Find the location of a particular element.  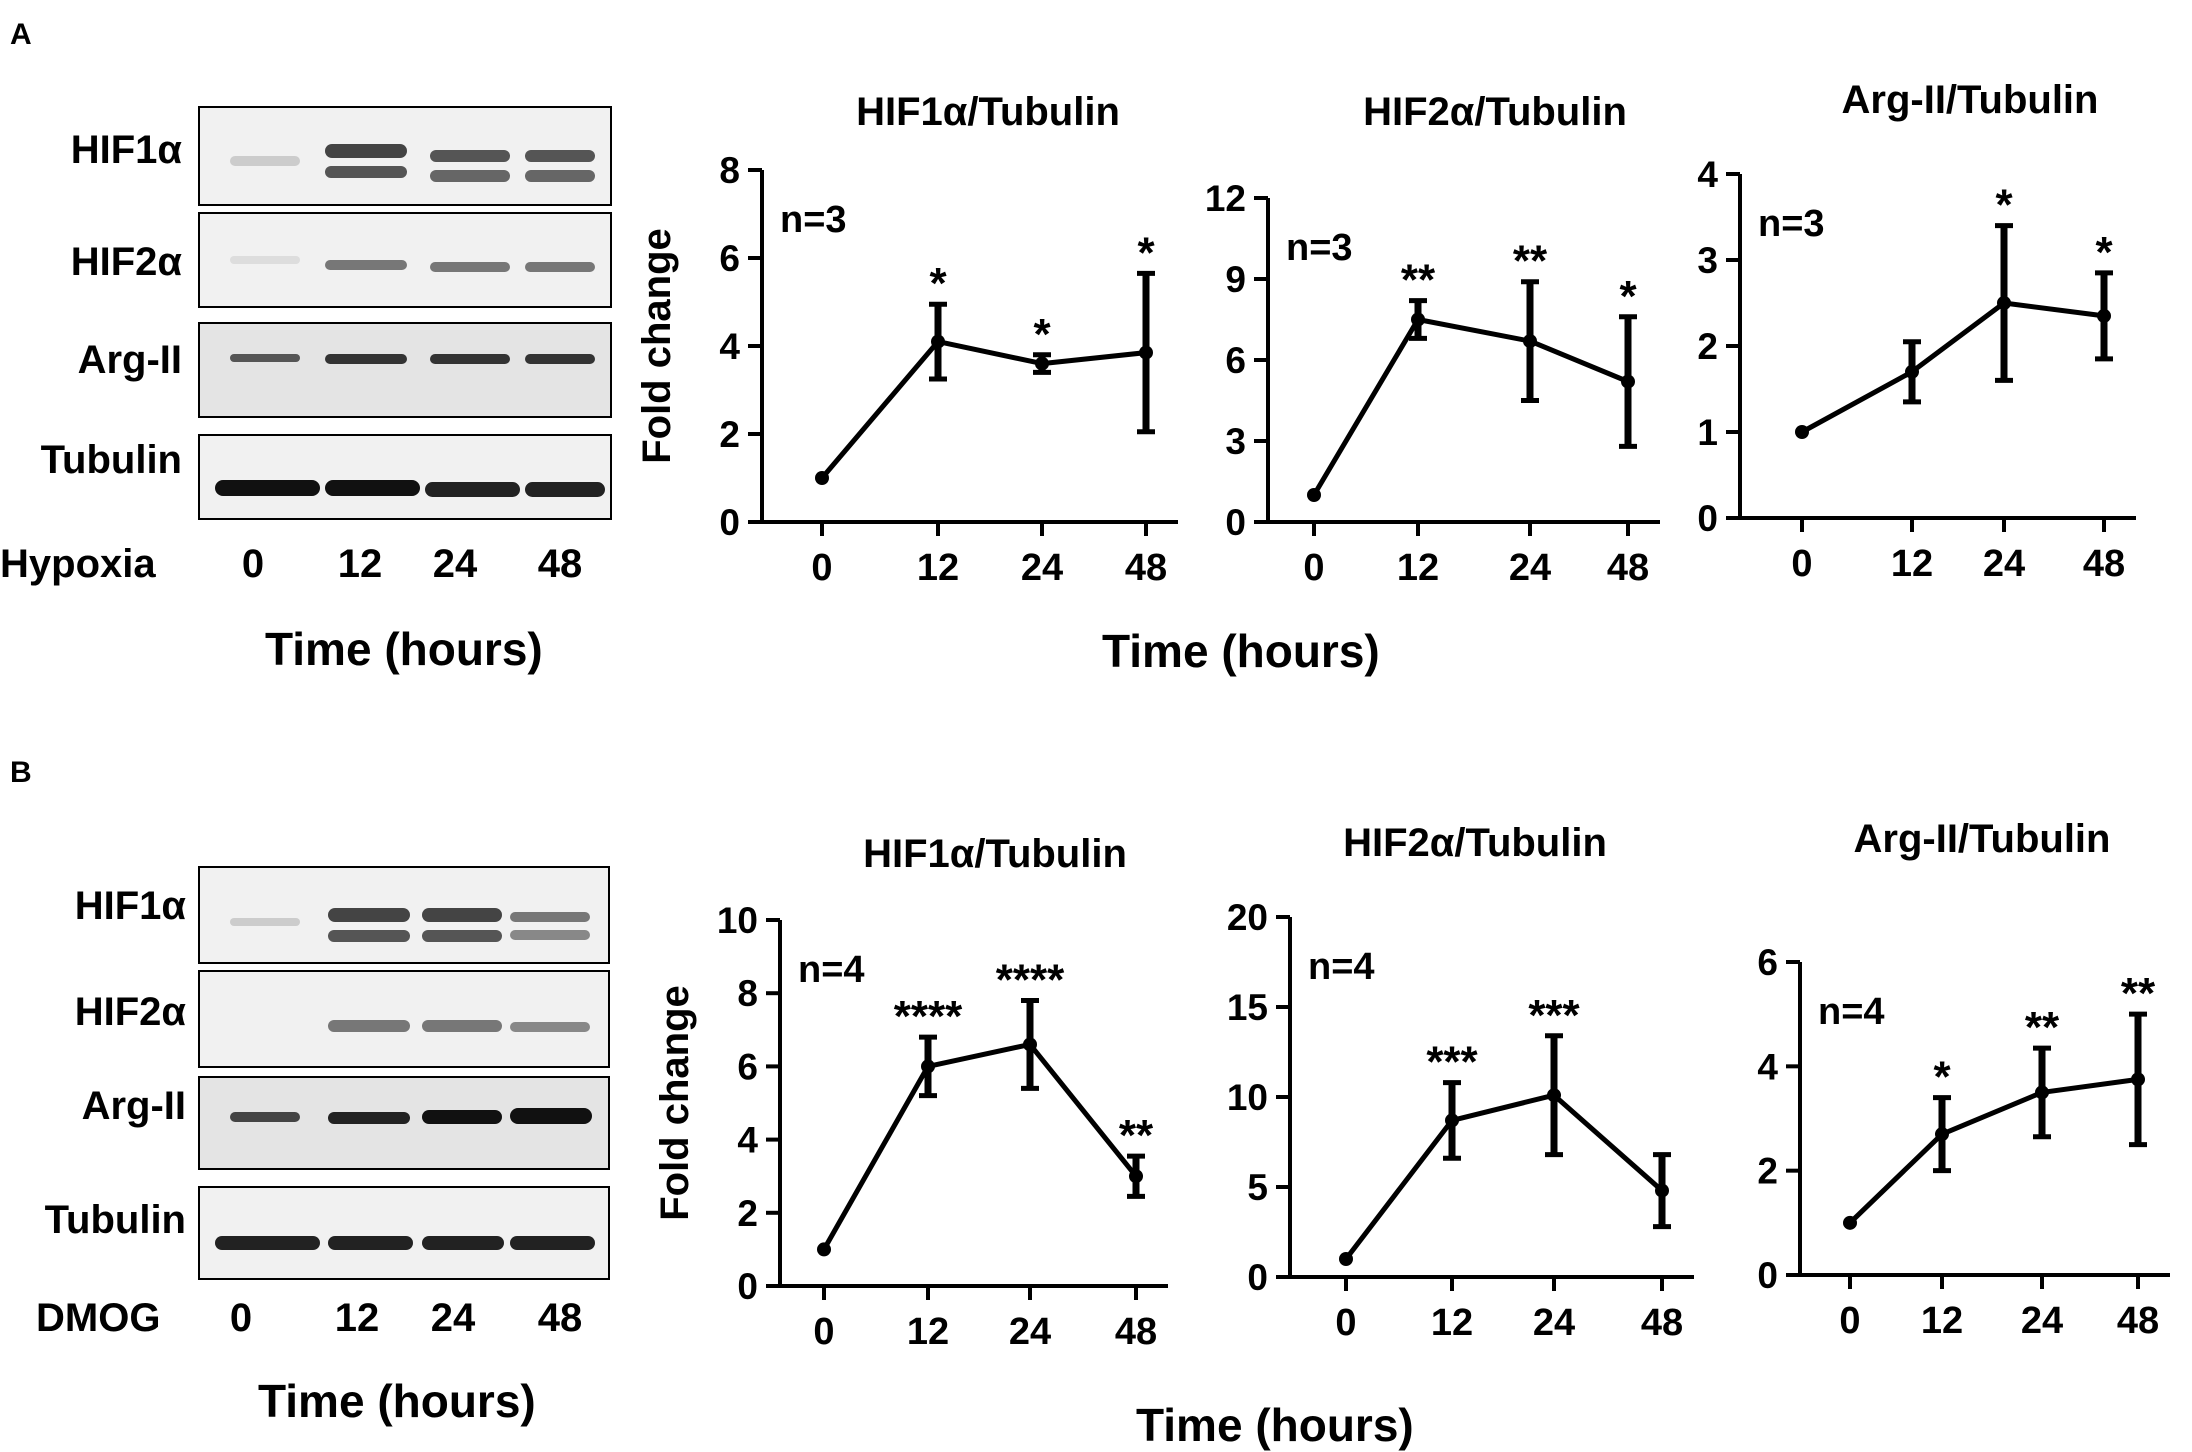

y-tick-label: 10 is located at coordinates (1247, 1097).